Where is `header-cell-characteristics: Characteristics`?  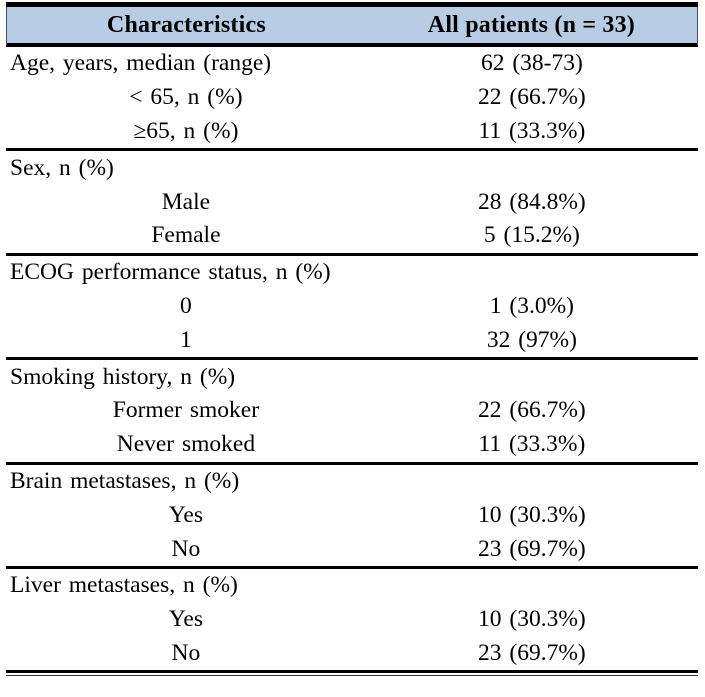
header-cell-characteristics: Characteristics is located at coordinates (186, 24).